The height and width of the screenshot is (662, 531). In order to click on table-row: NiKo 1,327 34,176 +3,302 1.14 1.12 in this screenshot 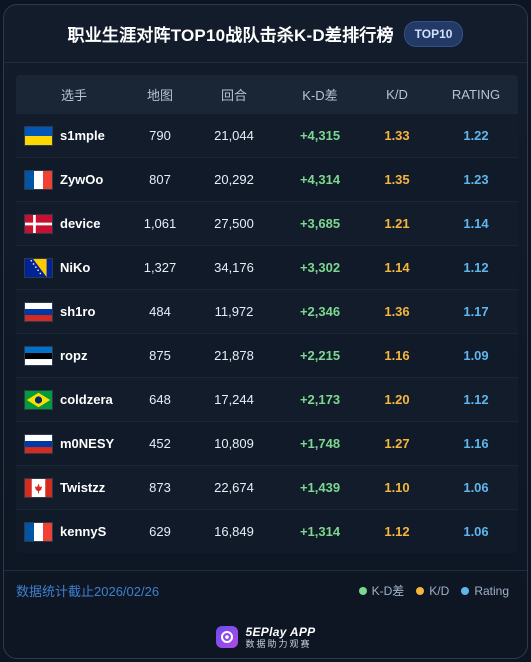, I will do `click(267, 267)`.